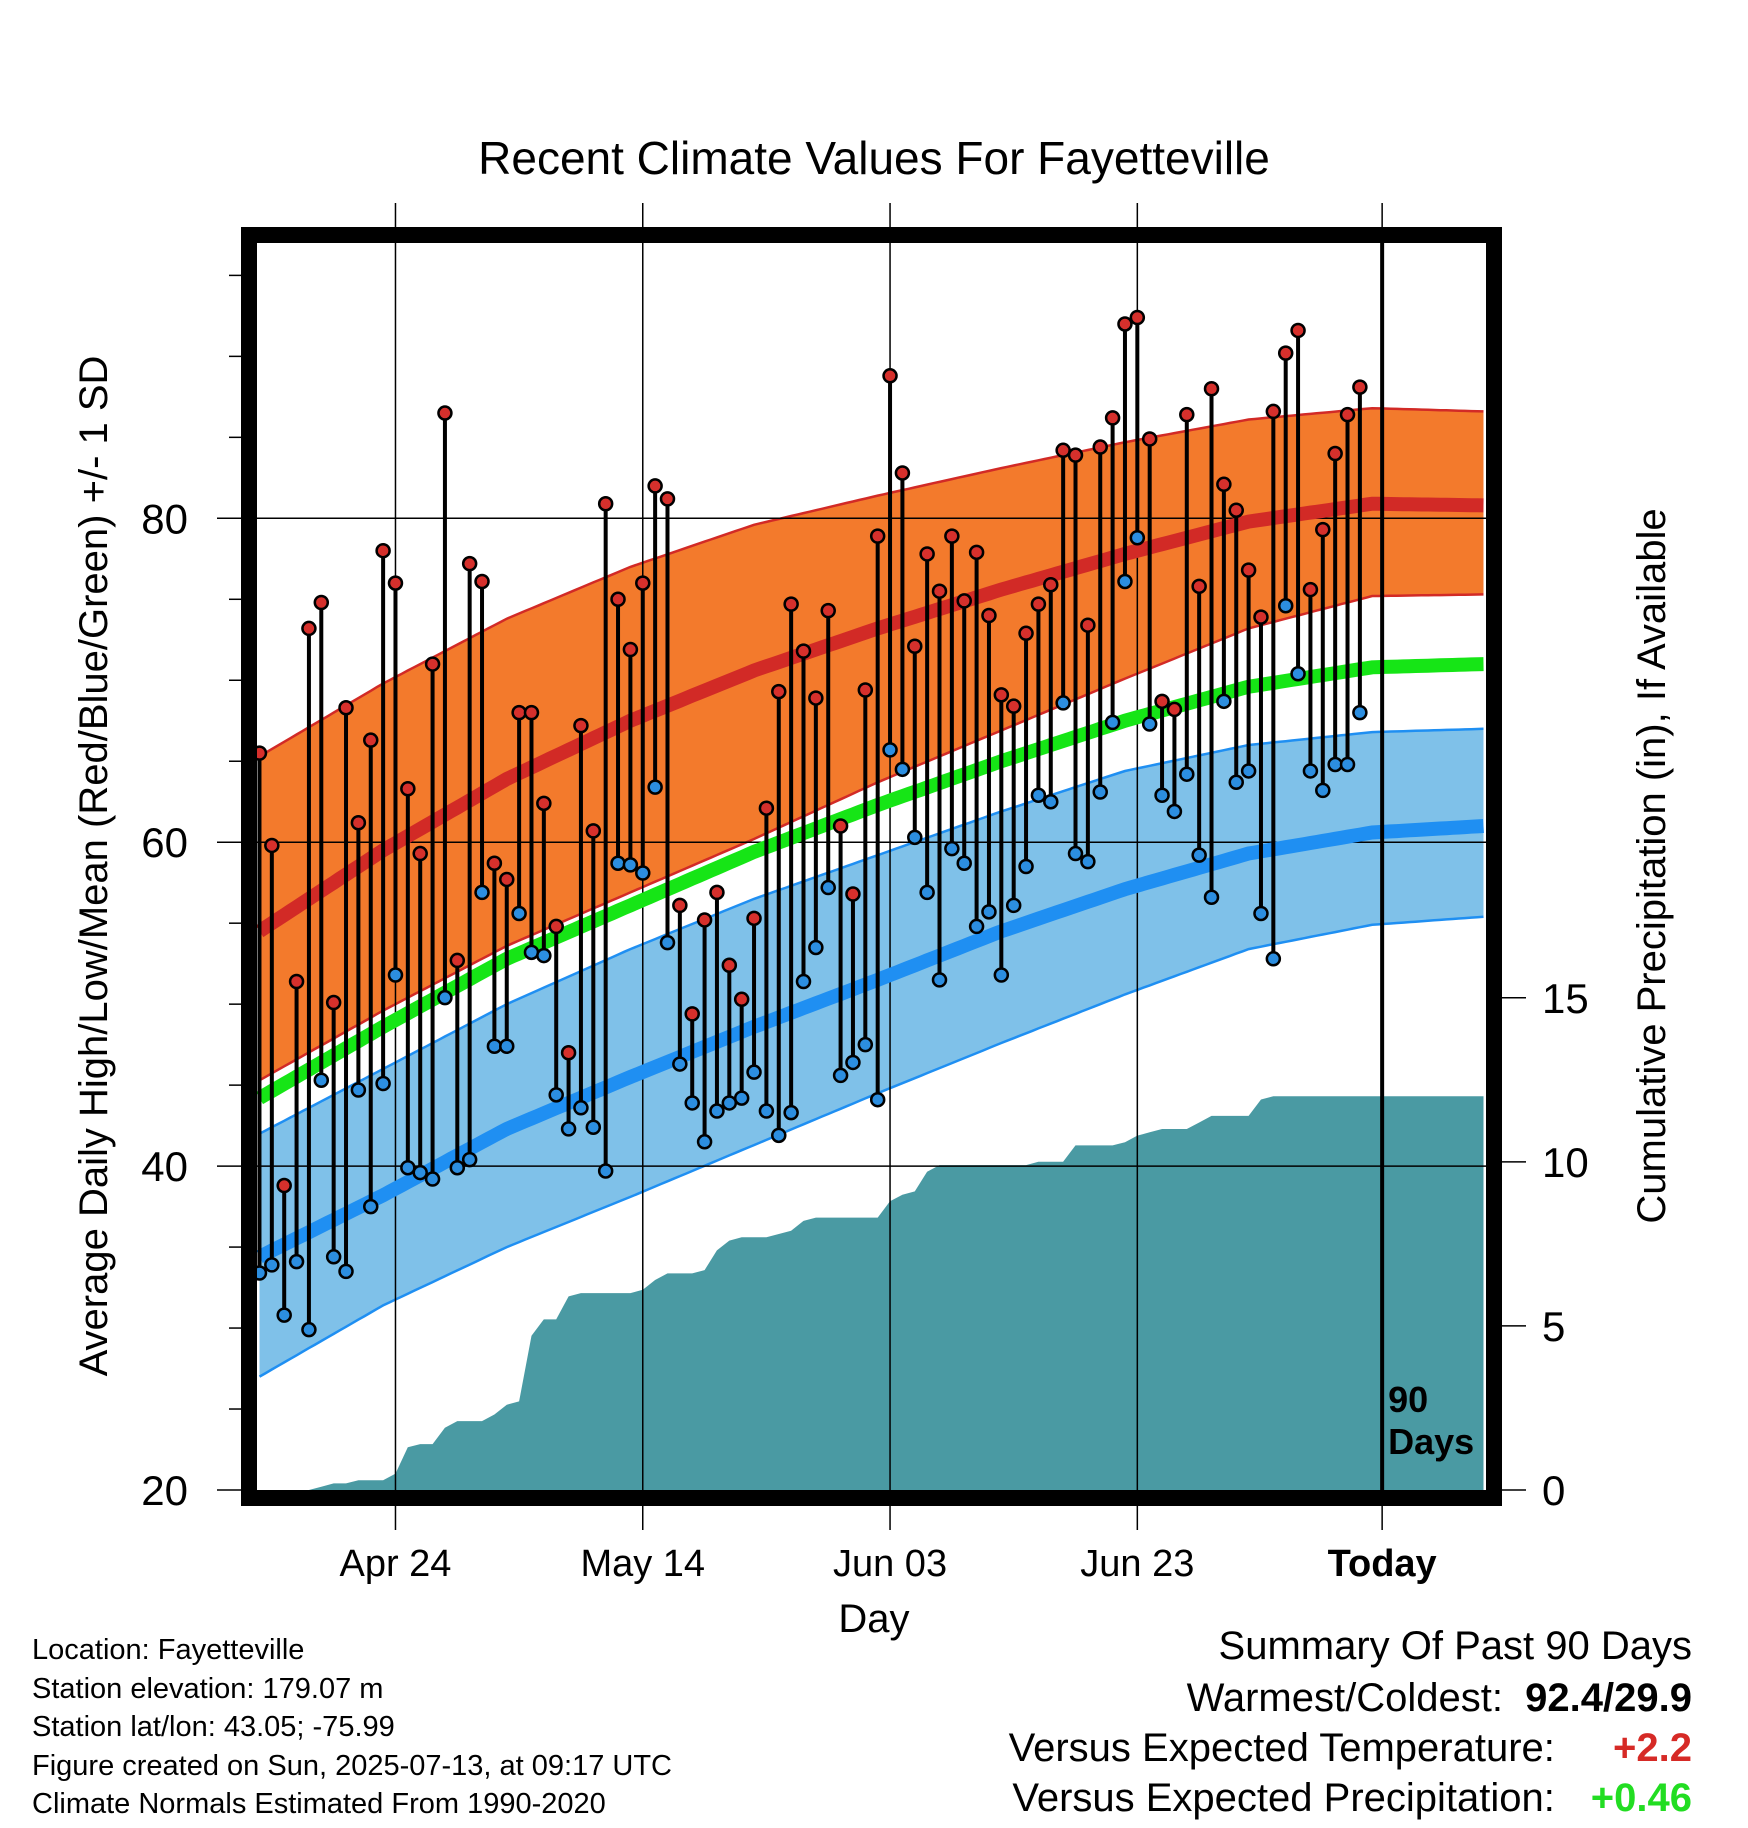 The width and height of the screenshot is (1748, 1828). What do you see at coordinates (1565, 998) in the screenshot?
I see `precip-tick-label: 15` at bounding box center [1565, 998].